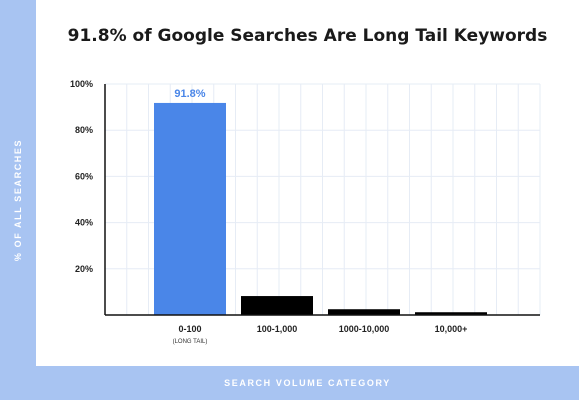 This screenshot has width=579, height=400. What do you see at coordinates (84, 223) in the screenshot?
I see `y-tick-label: 40%` at bounding box center [84, 223].